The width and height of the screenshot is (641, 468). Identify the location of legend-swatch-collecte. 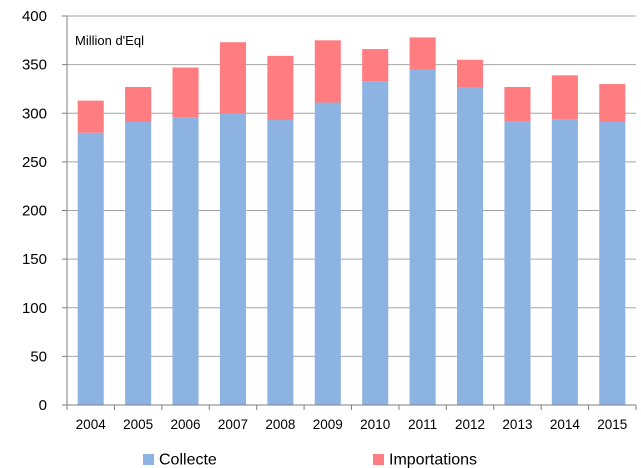
(148, 459).